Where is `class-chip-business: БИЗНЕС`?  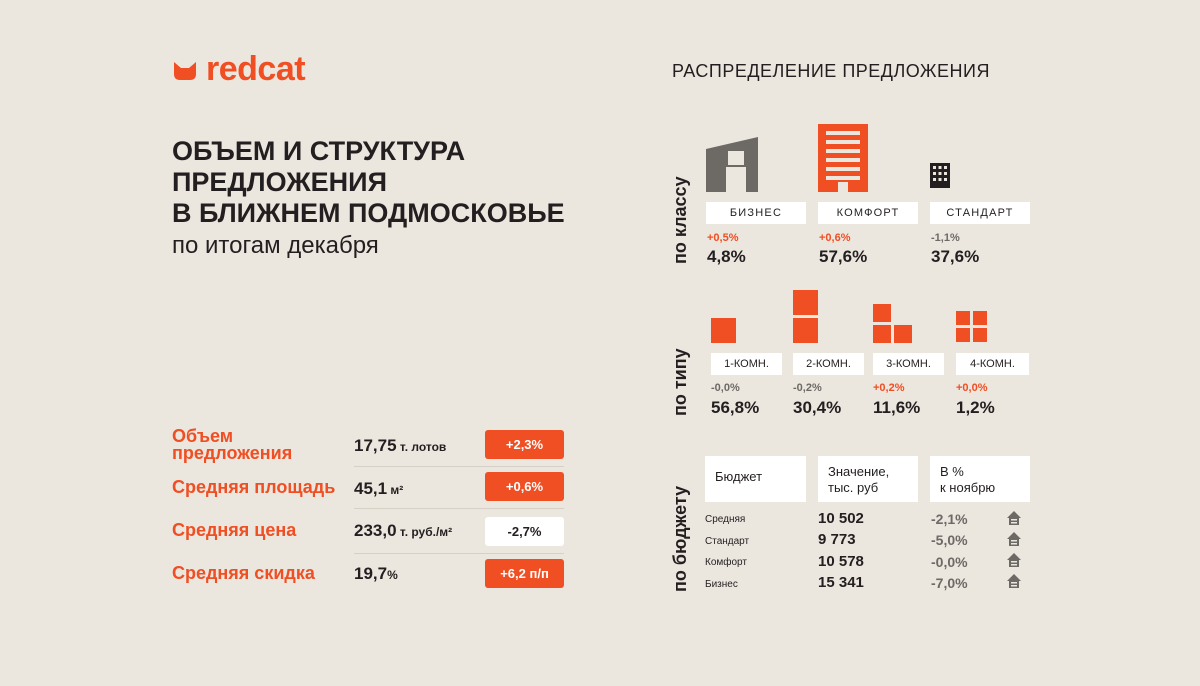
class-chip-business: БИЗНЕС is located at coordinates (756, 213).